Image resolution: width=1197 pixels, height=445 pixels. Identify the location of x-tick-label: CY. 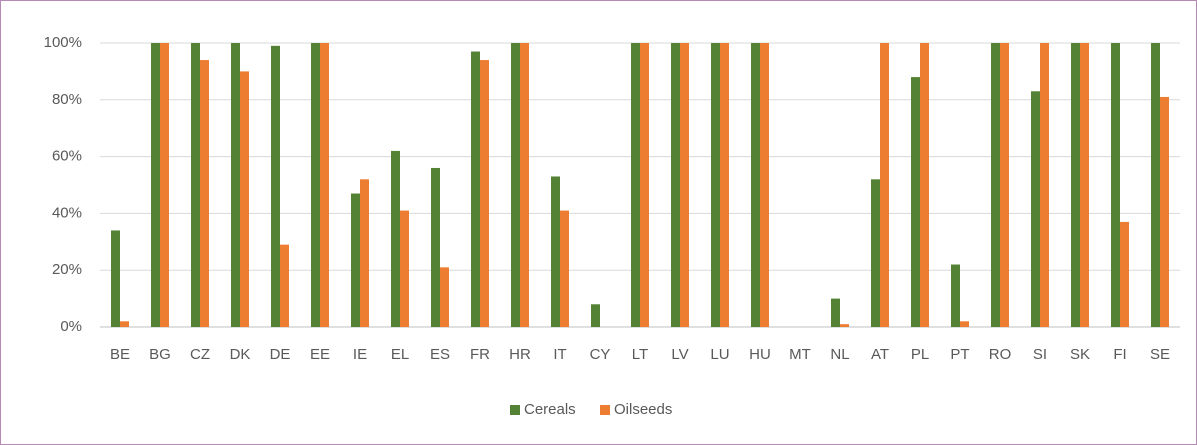
(600, 354).